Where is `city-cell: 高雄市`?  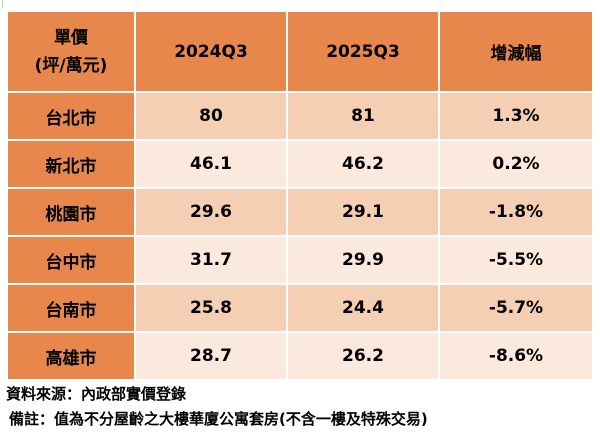
city-cell: 高雄市 is located at coordinates (71, 356).